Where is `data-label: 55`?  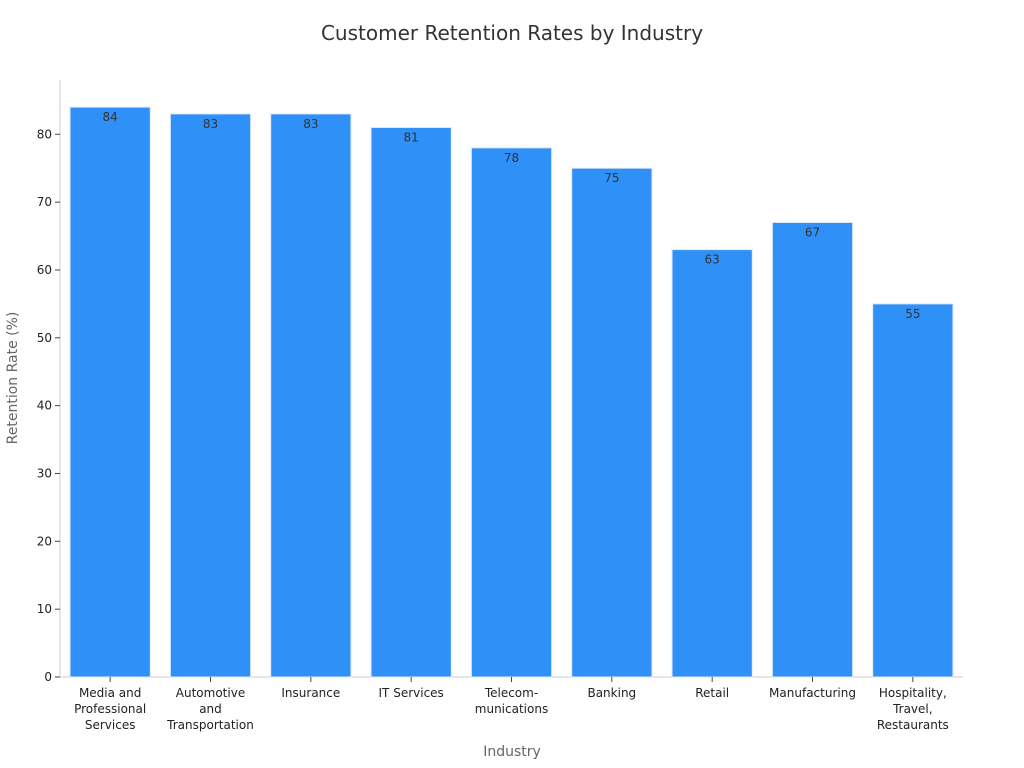
data-label: 55 is located at coordinates (912, 314).